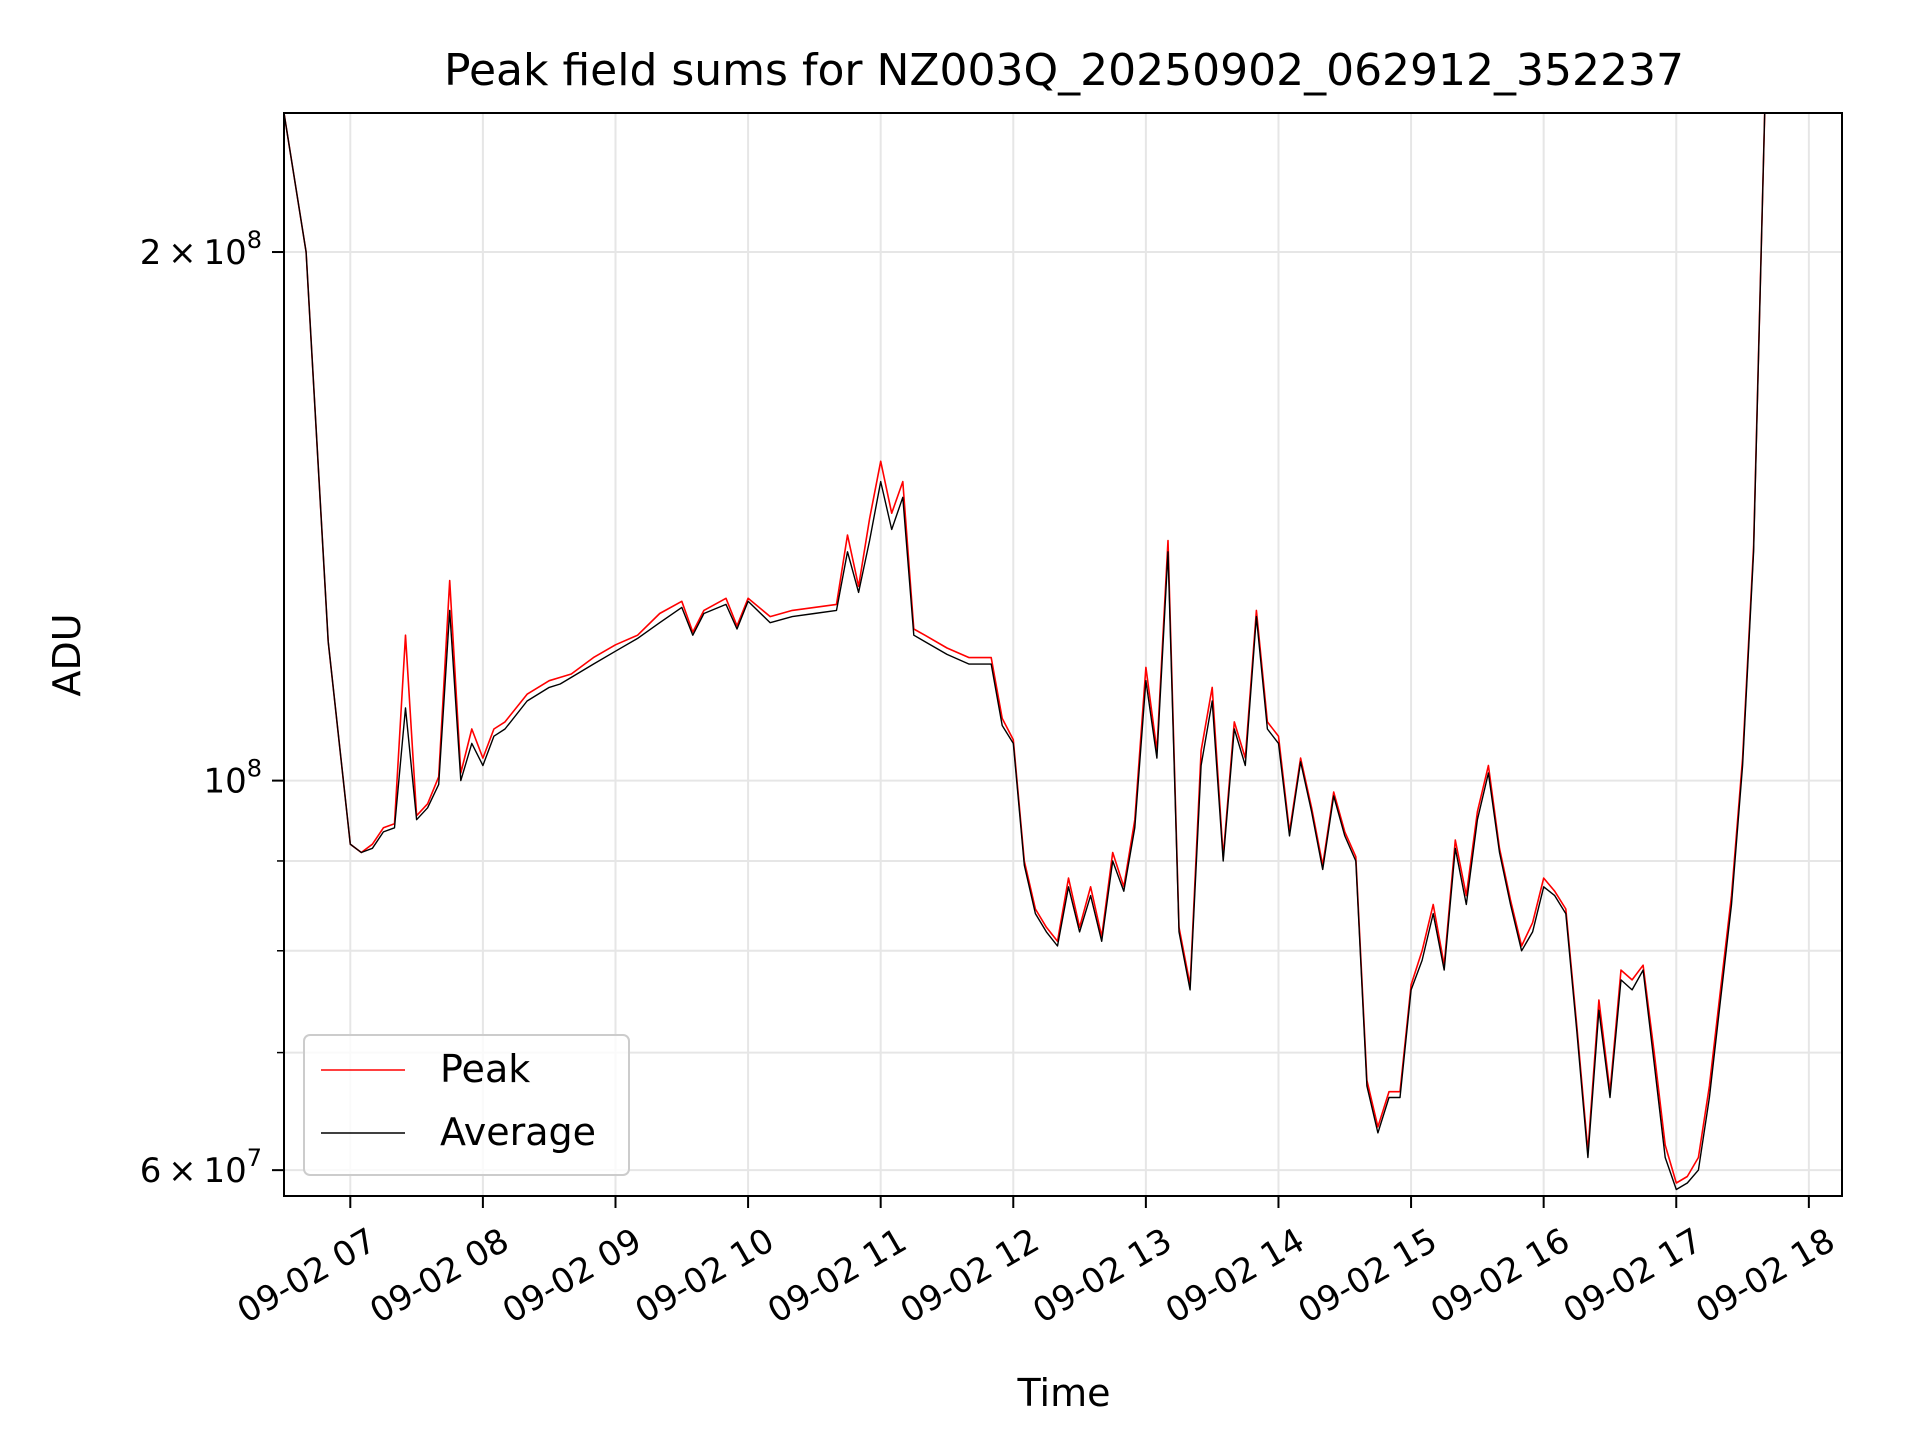  Describe the element at coordinates (1064, 1393) in the screenshot. I see `x-axis-label: Time` at that location.